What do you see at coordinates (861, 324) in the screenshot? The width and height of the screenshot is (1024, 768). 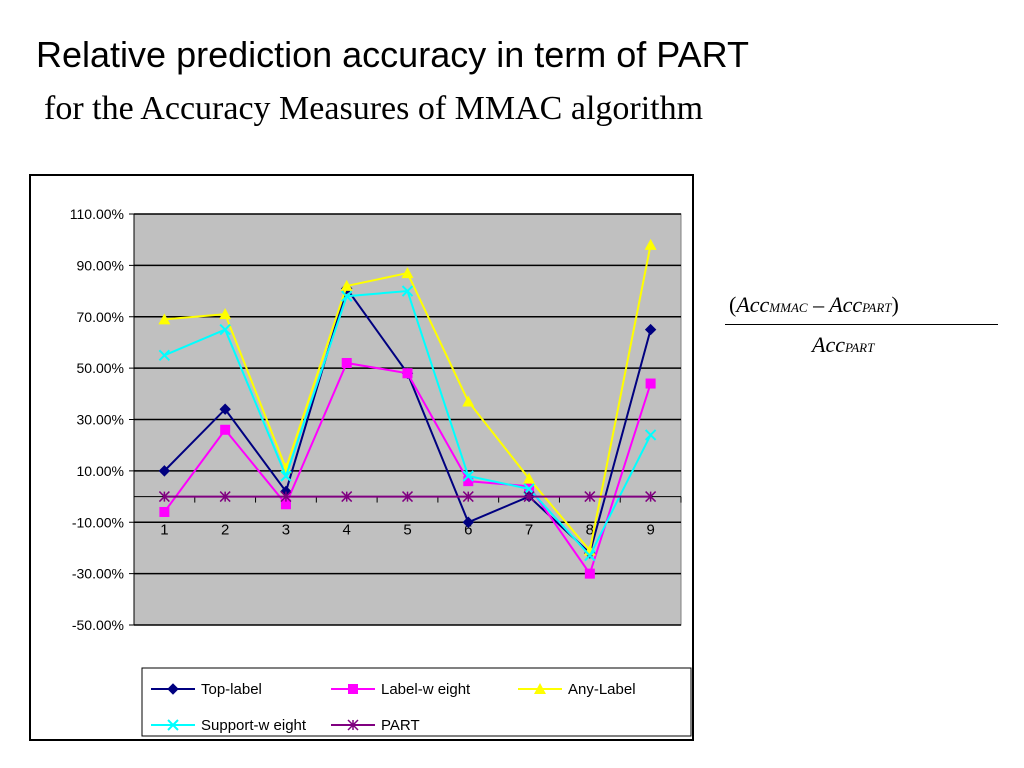 I see `formula-fraction-bar` at bounding box center [861, 324].